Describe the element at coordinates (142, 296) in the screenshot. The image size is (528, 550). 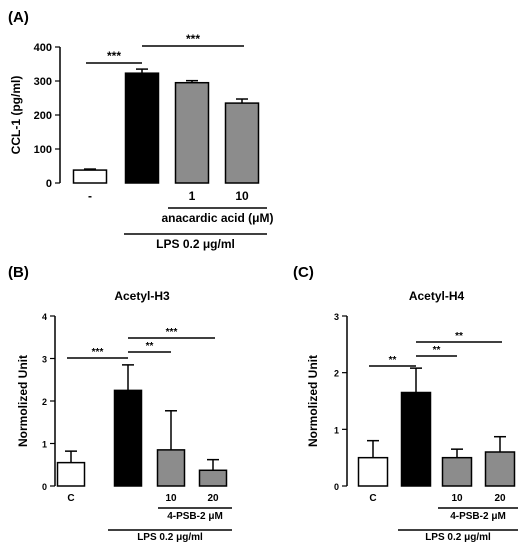
I see `chart-title: Acetyl-H3` at that location.